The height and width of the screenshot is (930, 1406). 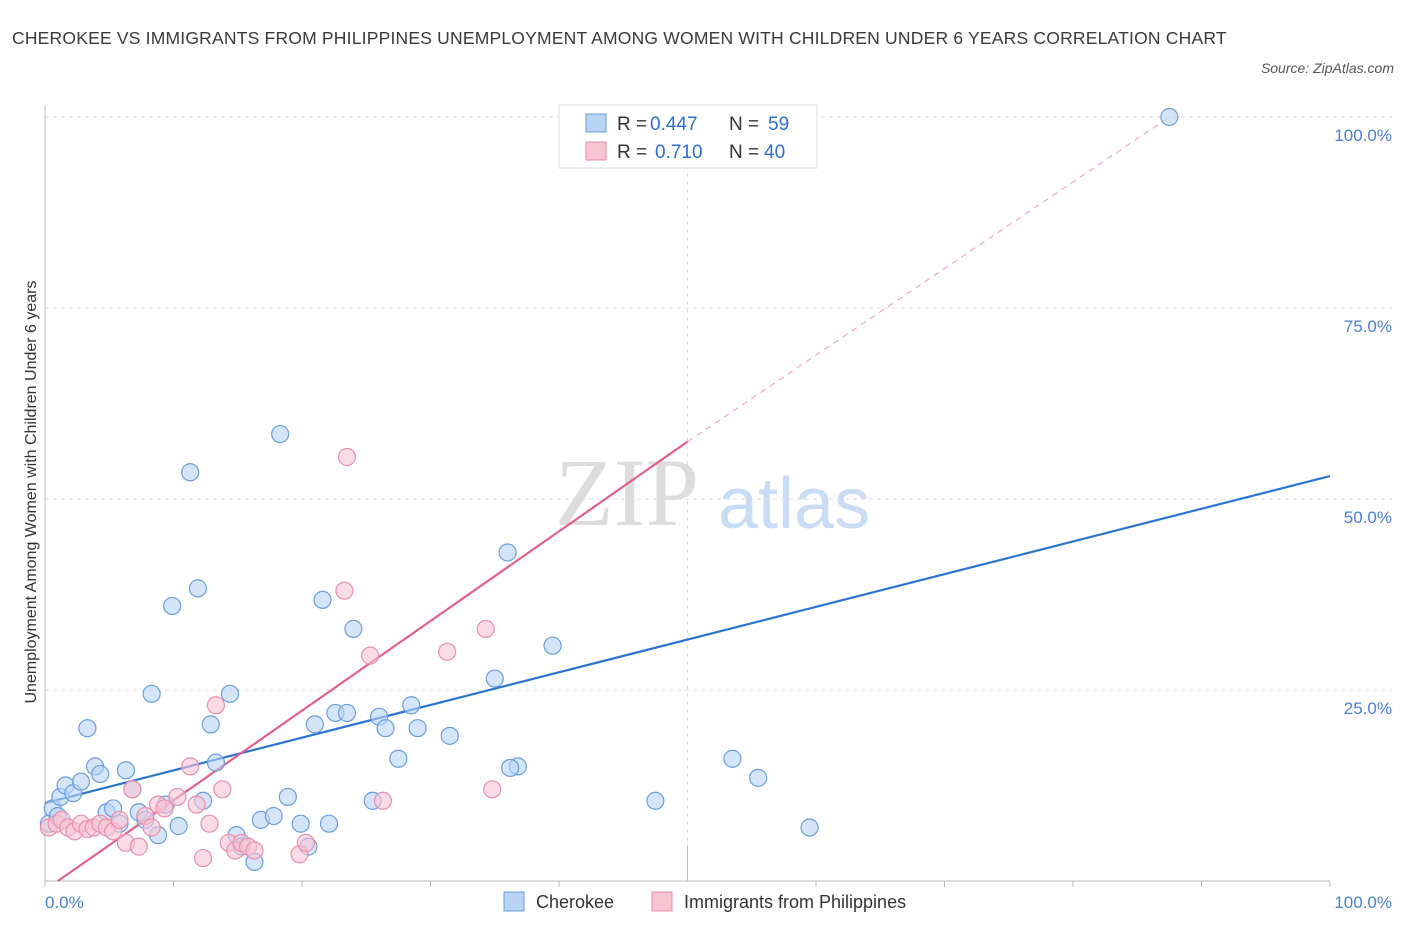 What do you see at coordinates (1363, 135) in the screenshot?
I see `y-tick-label: 100.0%` at bounding box center [1363, 135].